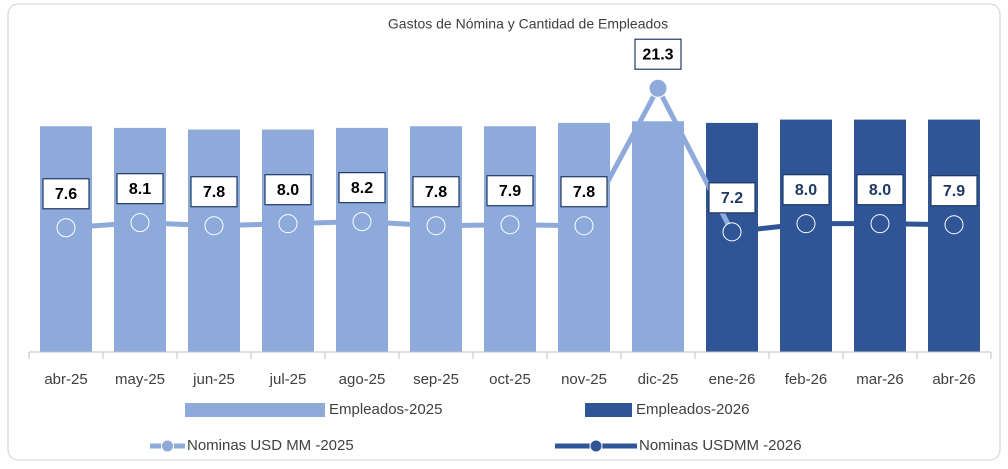 The height and width of the screenshot is (469, 1008). Describe the element at coordinates (385, 409) in the screenshot. I see `legend-label: Empleados-2025` at that location.